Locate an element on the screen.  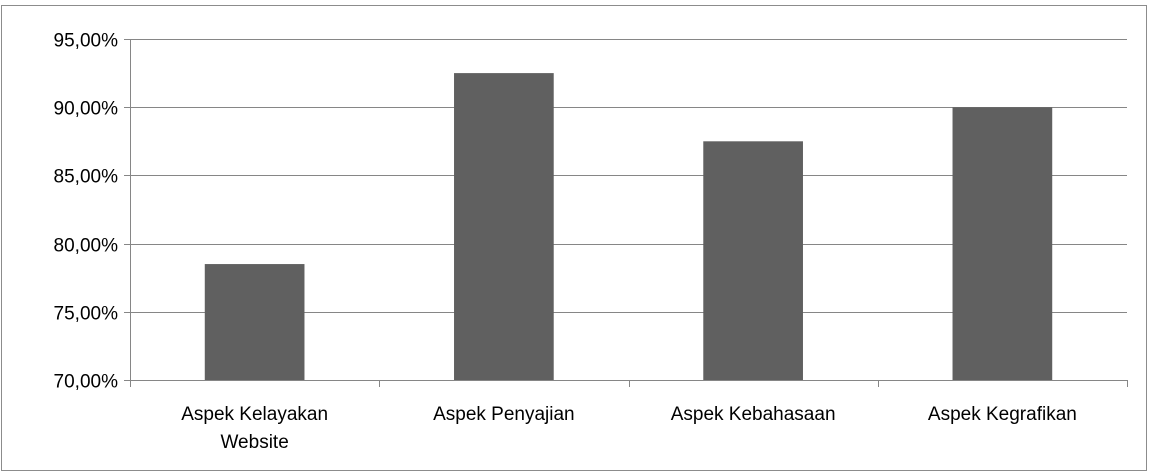
y-tick-label: 75,00% is located at coordinates (86, 314).